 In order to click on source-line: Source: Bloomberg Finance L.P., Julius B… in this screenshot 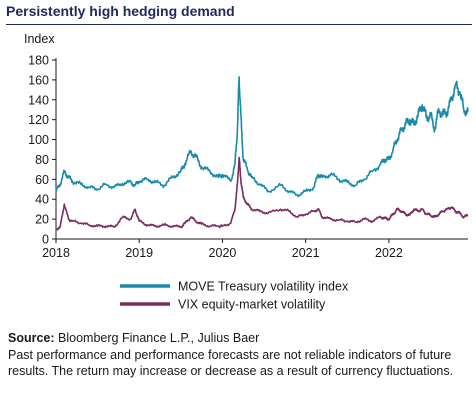, I will do `click(239, 338)`.